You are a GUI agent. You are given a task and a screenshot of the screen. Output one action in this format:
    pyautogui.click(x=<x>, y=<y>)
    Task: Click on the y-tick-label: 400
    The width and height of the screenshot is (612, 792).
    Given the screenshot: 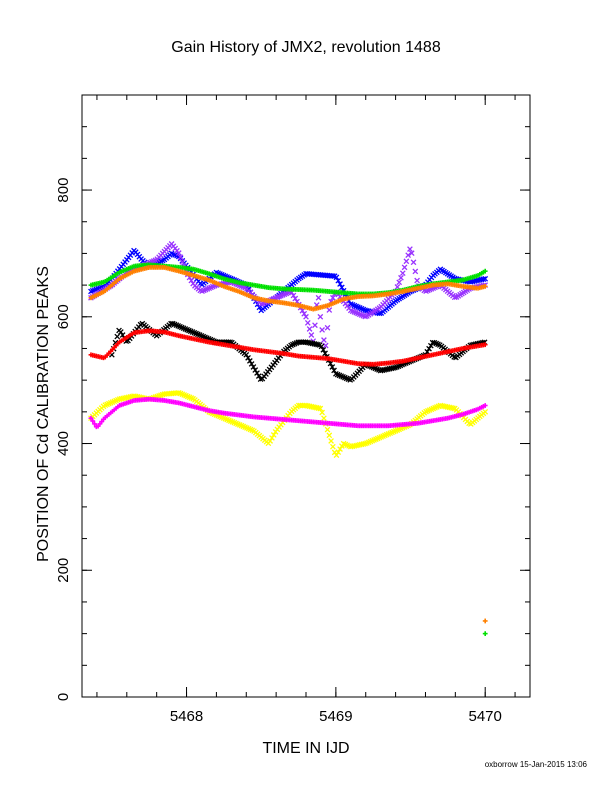 What is the action you would take?
    pyautogui.click(x=63, y=443)
    